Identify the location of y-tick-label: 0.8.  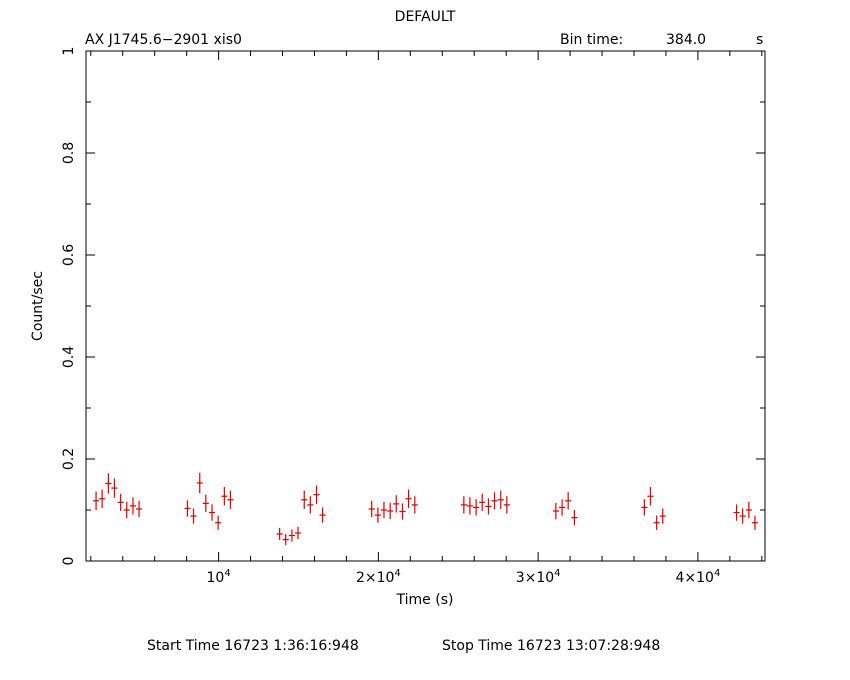
(69, 153).